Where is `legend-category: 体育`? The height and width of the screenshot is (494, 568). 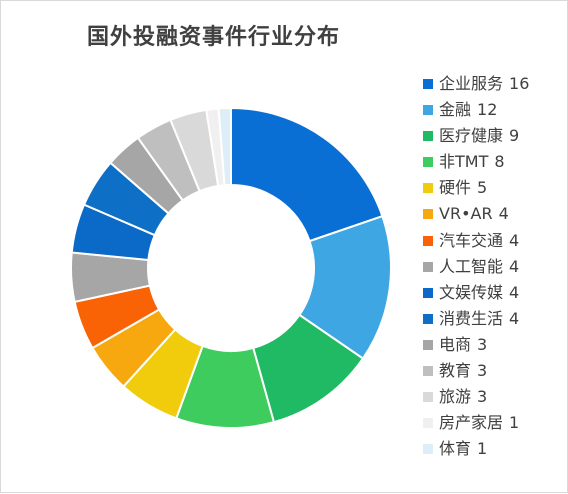 legend-category: 体育 is located at coordinates (455, 449).